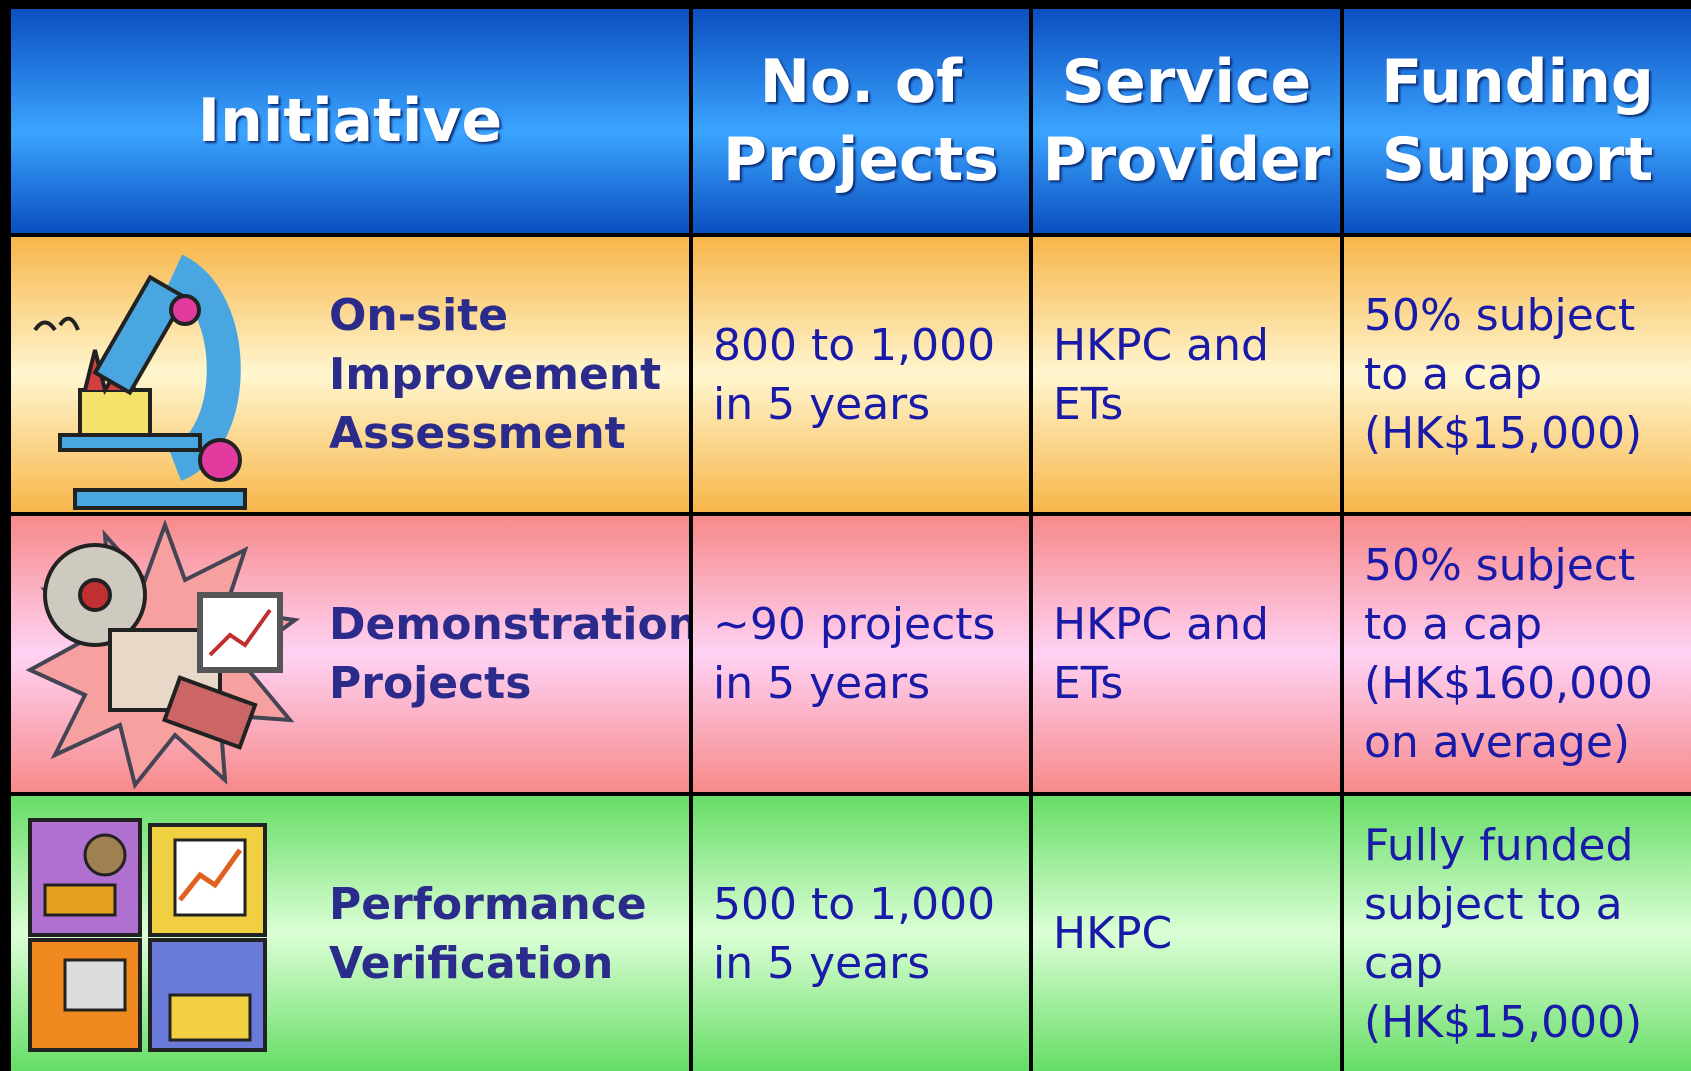 This screenshot has width=1691, height=1071. What do you see at coordinates (419, 315) in the screenshot?
I see `cell-line: On-site` at bounding box center [419, 315].